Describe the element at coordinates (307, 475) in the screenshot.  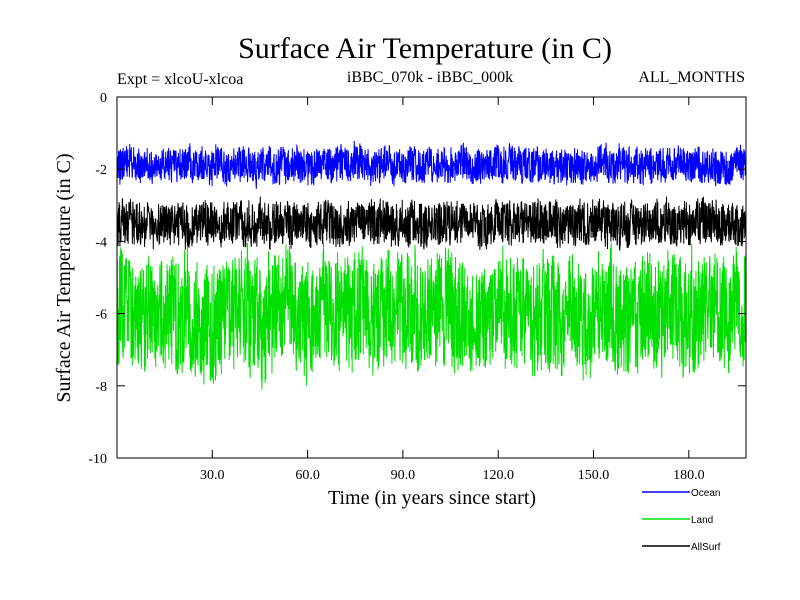
I see `x-tick-label: 60.0` at that location.